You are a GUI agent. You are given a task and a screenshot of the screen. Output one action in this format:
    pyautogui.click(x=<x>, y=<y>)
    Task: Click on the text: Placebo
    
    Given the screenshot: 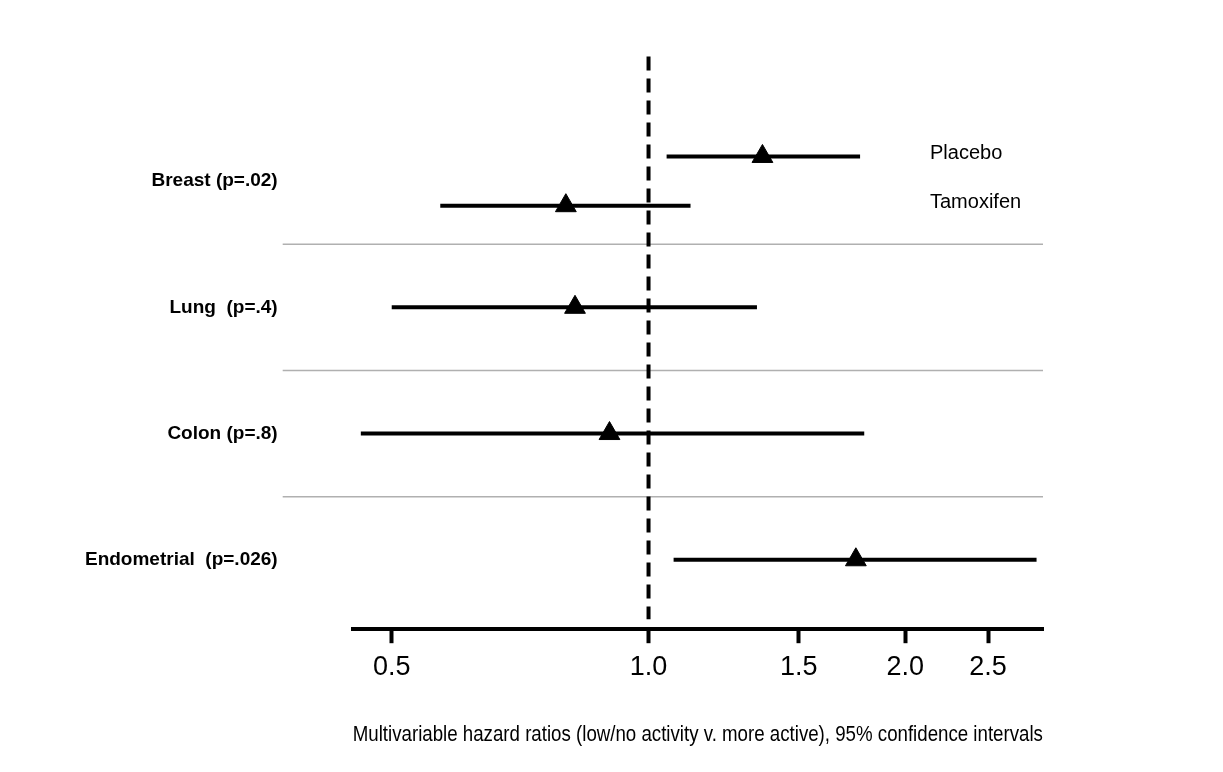 What is the action you would take?
    pyautogui.click(x=966, y=151)
    